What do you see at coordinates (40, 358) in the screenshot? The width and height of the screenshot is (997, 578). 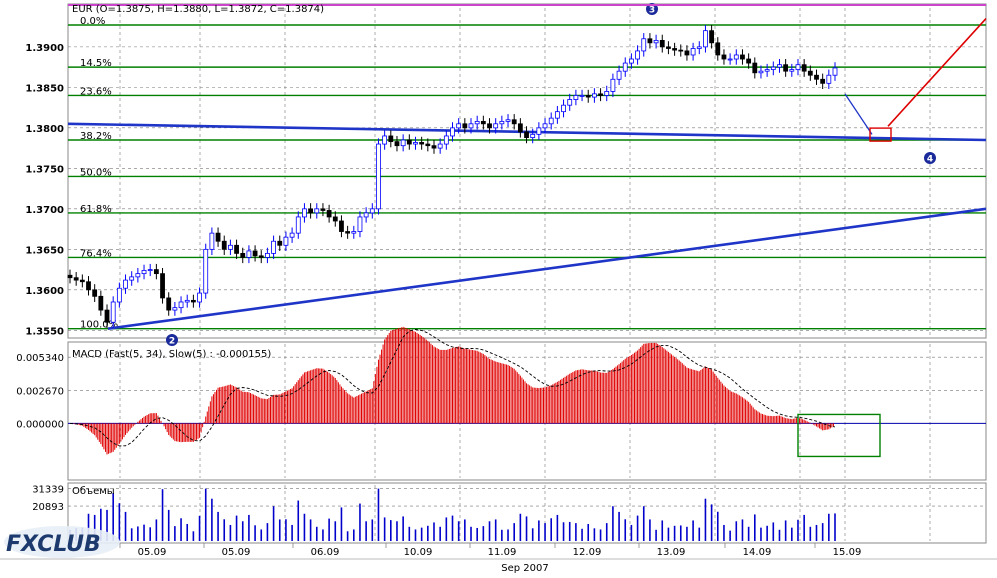 I see `macd-tick-0: 0.005340` at bounding box center [40, 358].